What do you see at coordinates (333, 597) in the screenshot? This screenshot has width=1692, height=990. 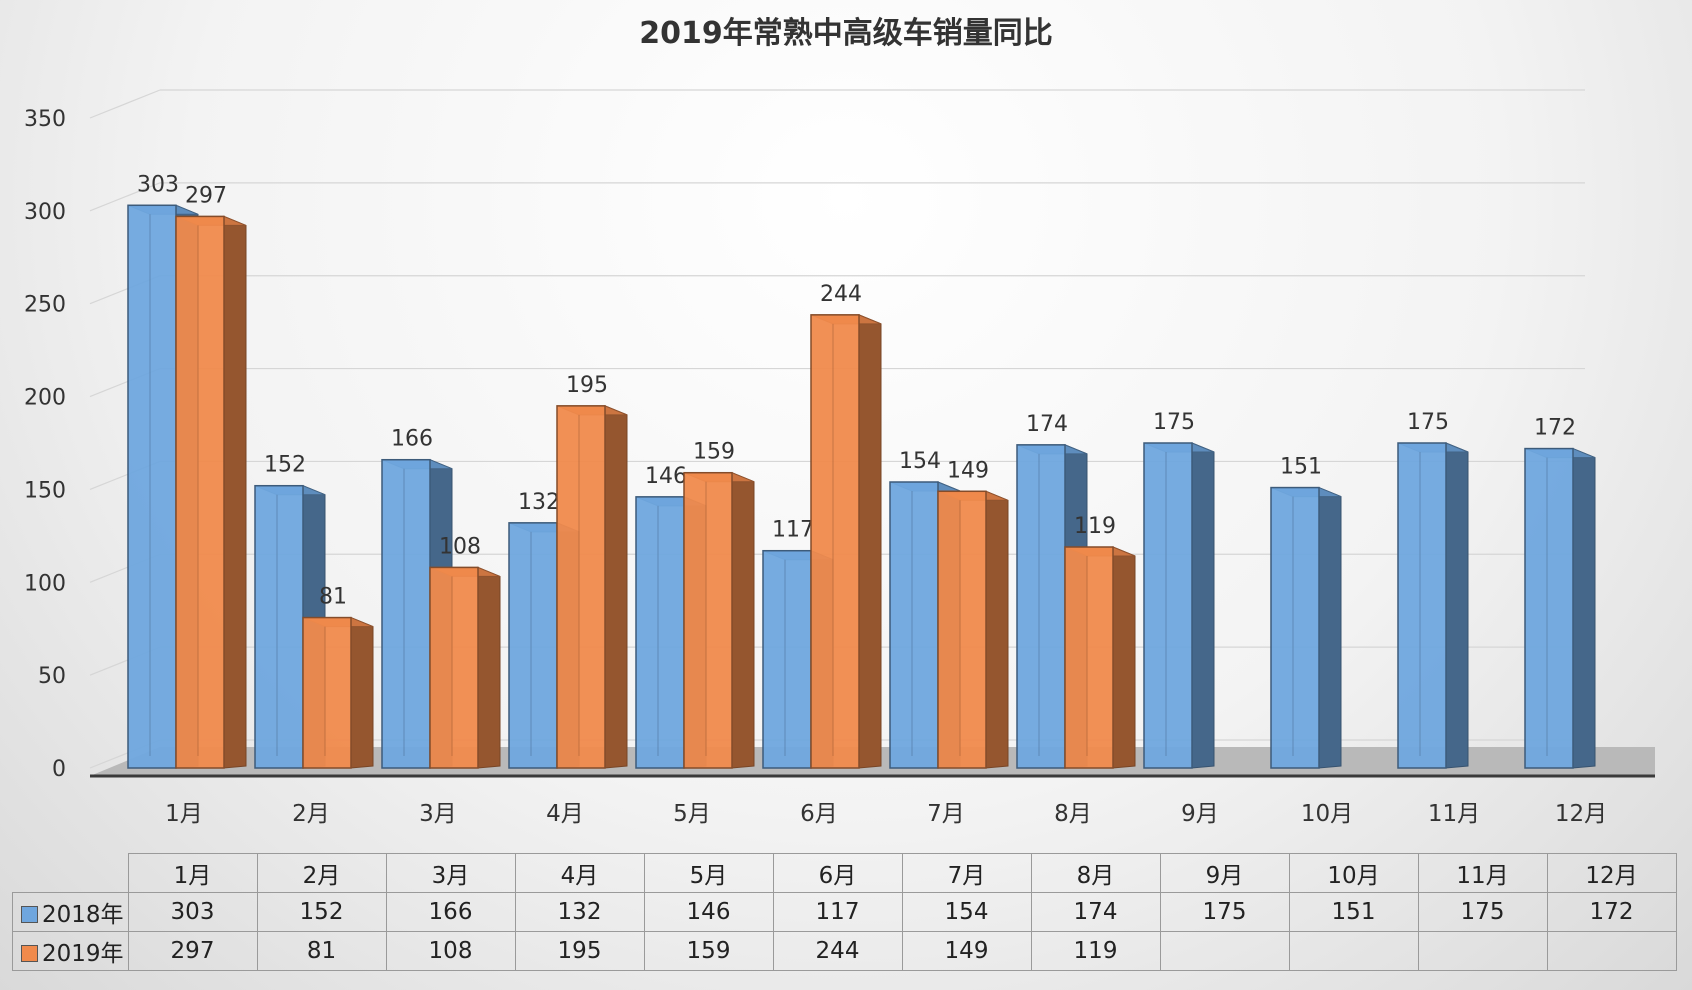 I see `value-label: 81` at bounding box center [333, 597].